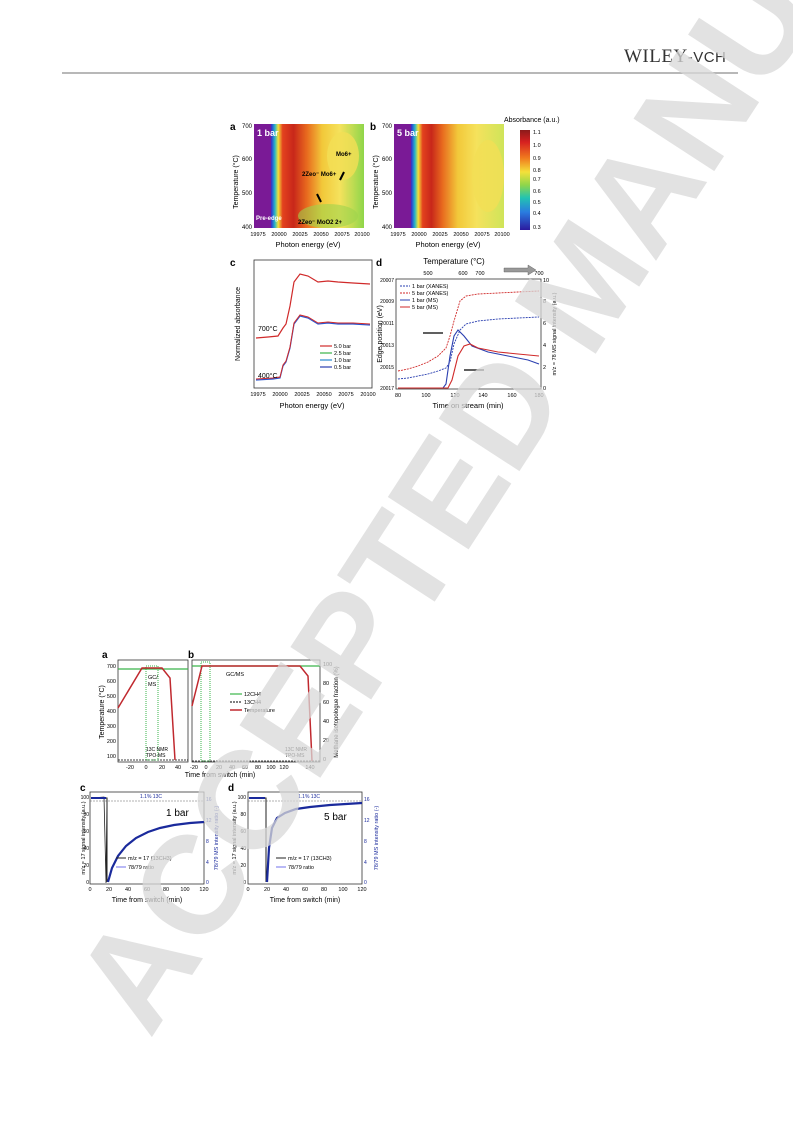 The height and width of the screenshot is (1121, 793). What do you see at coordinates (520, 270) in the screenshot?
I see `arrow-right-icon` at bounding box center [520, 270].